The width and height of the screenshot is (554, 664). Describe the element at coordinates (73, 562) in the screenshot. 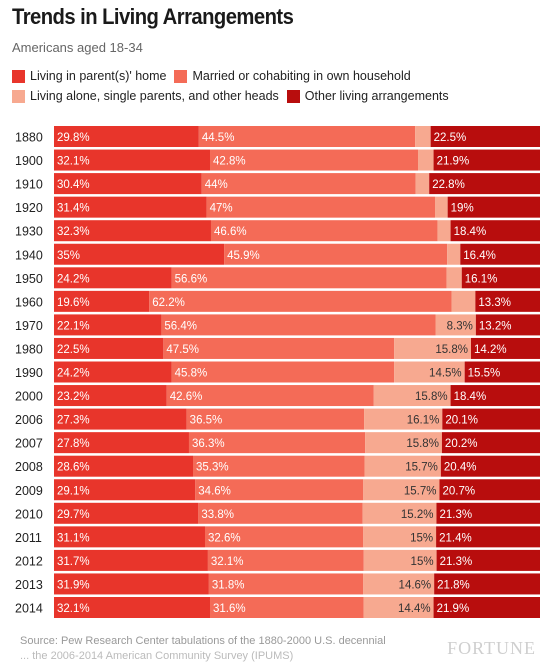

I see `data-label: 31.7%` at that location.